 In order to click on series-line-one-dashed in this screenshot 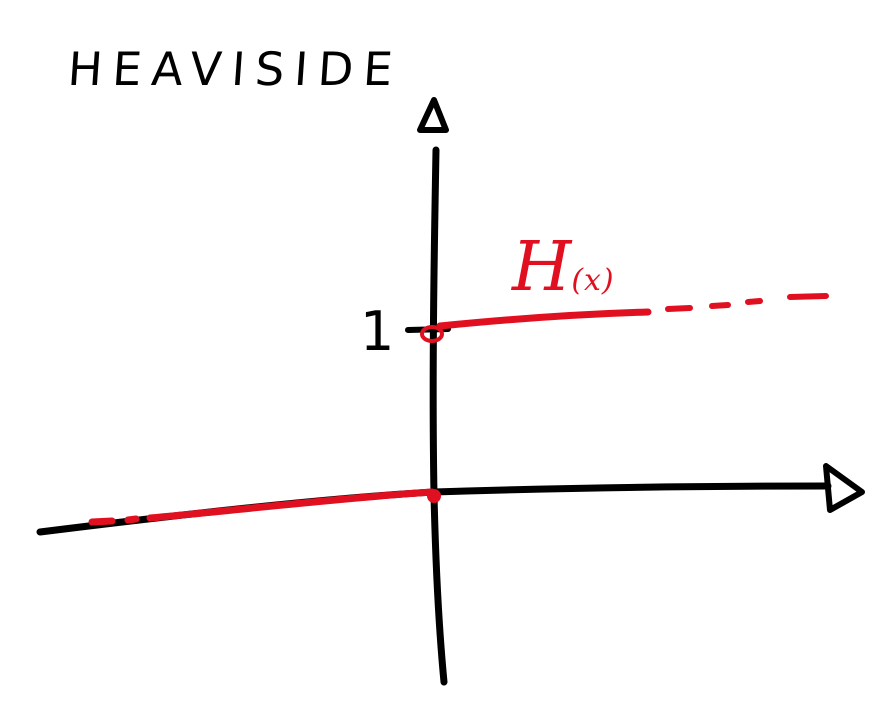, I will do `click(747, 302)`.